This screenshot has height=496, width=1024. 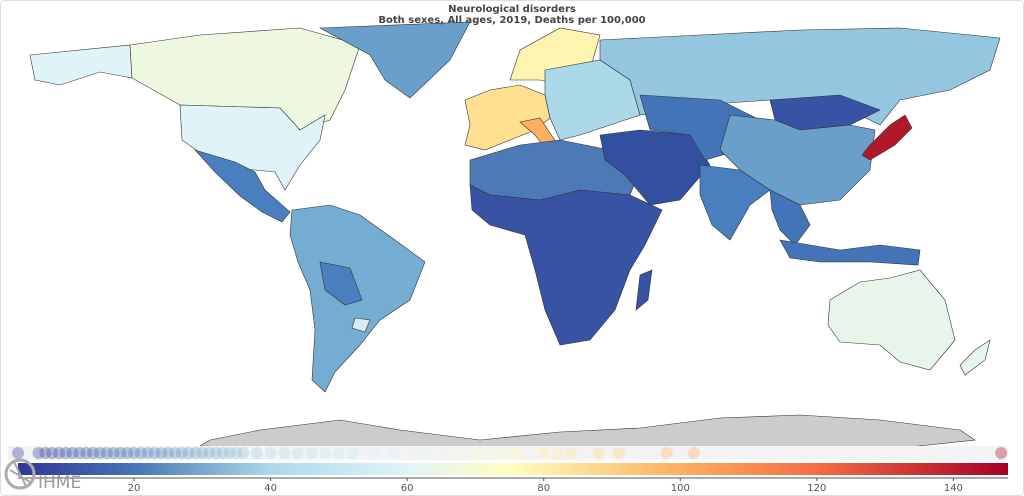 What do you see at coordinates (655, 167) in the screenshot?
I see `country-middle-east` at bounding box center [655, 167].